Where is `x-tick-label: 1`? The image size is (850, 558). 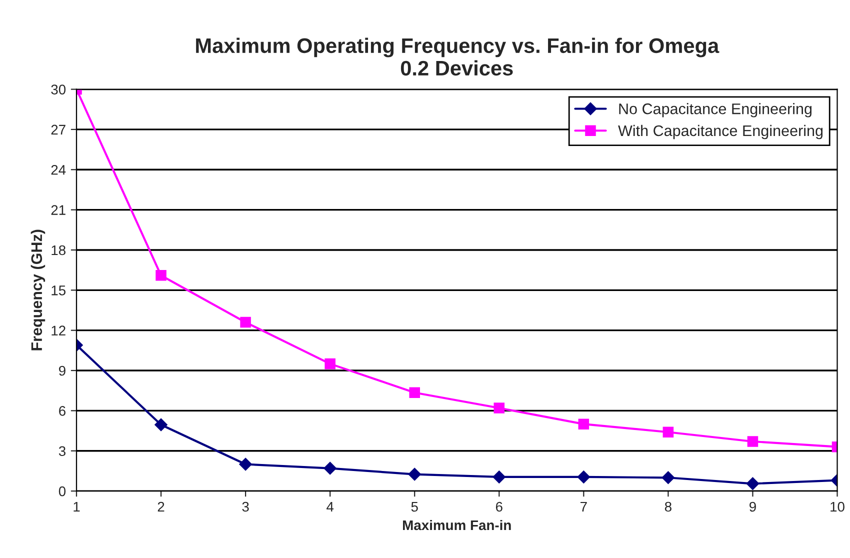
x-tick-label: 1 is located at coordinates (77, 507).